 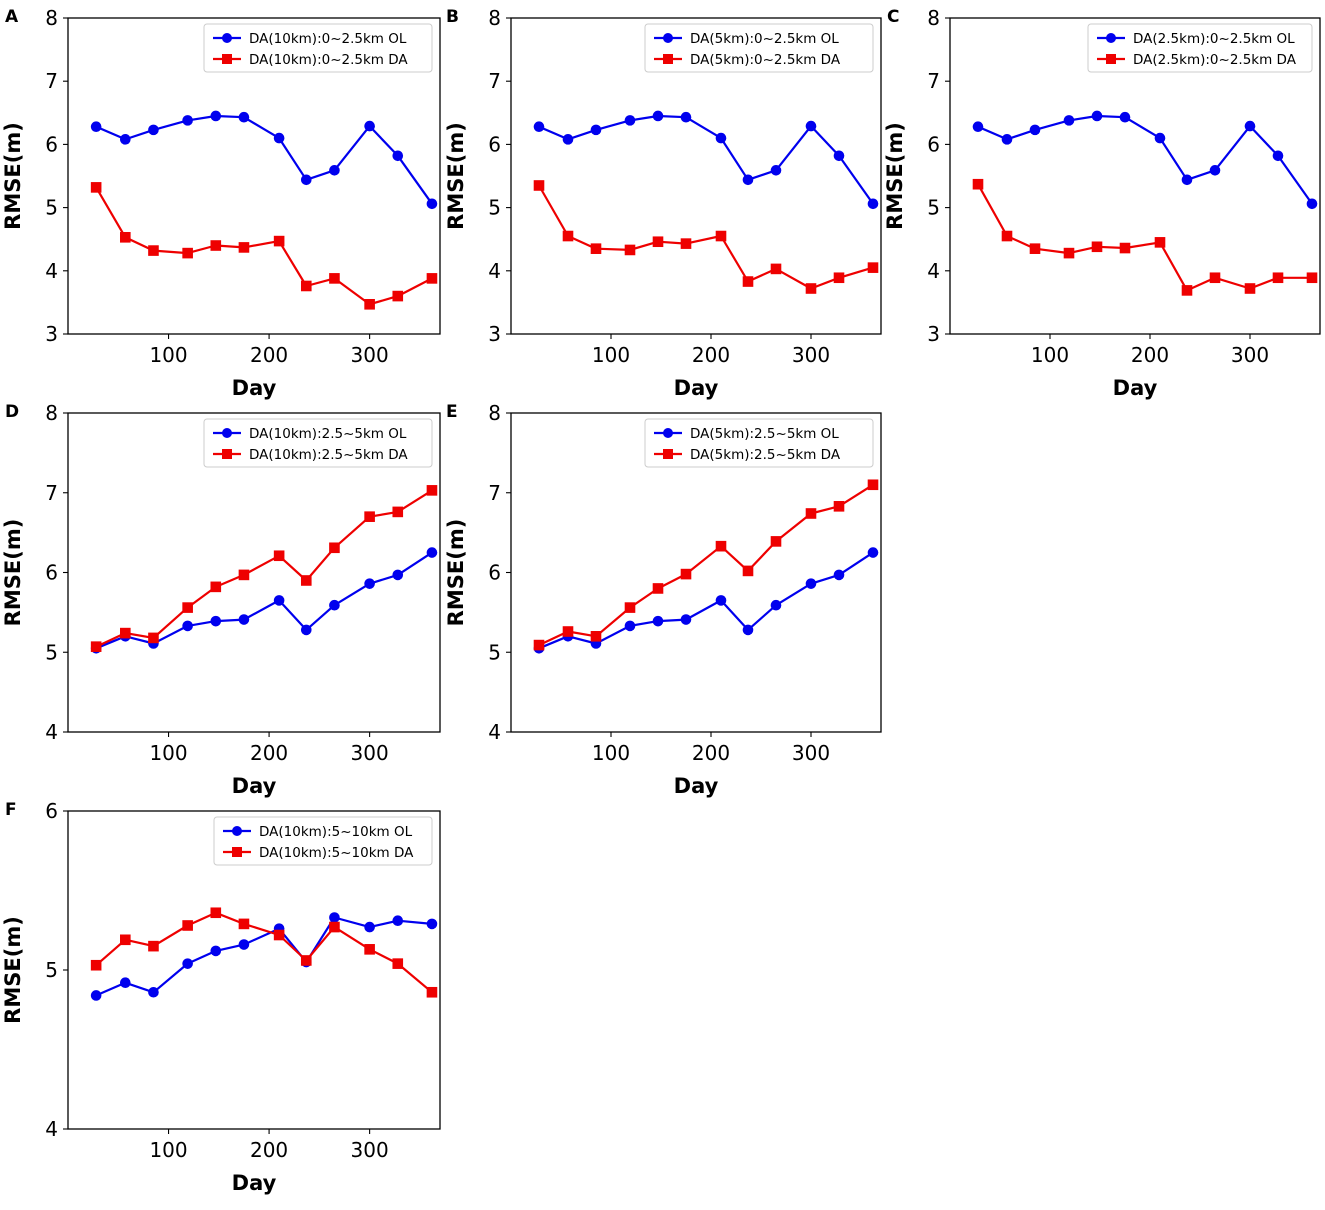 I want to click on legend-entry: DA(10km):2.5~5km OL, so click(x=328, y=434).